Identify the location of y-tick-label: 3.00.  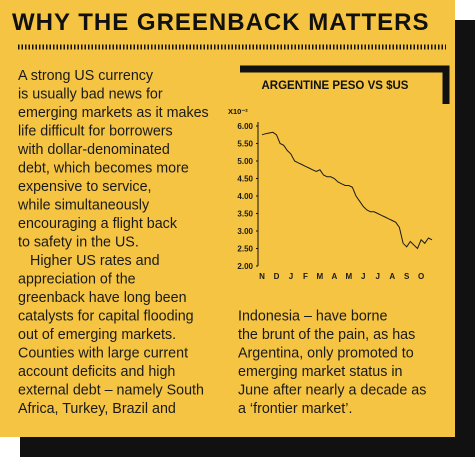
(245, 231).